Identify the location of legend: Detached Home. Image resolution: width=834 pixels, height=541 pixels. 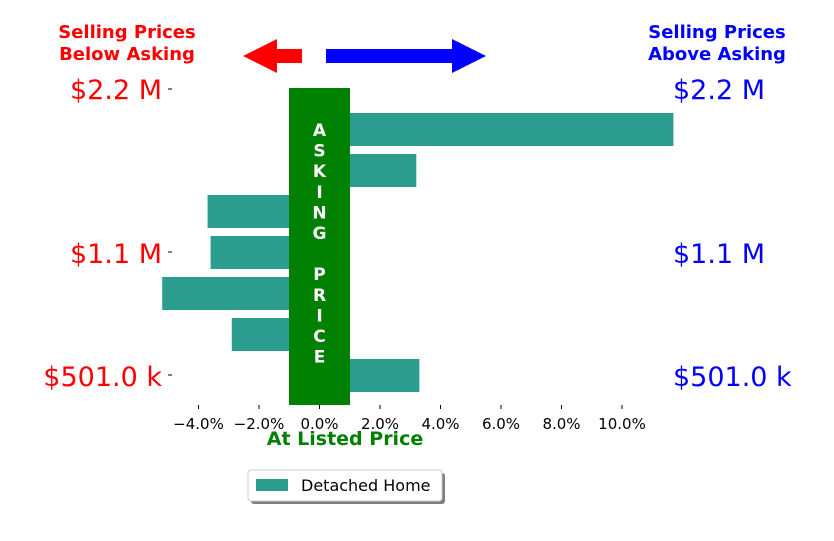
(346, 486).